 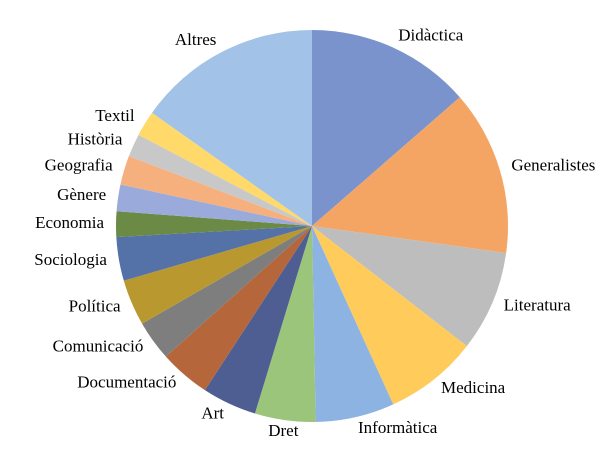 I want to click on slice-label: Gènere, so click(x=81, y=194).